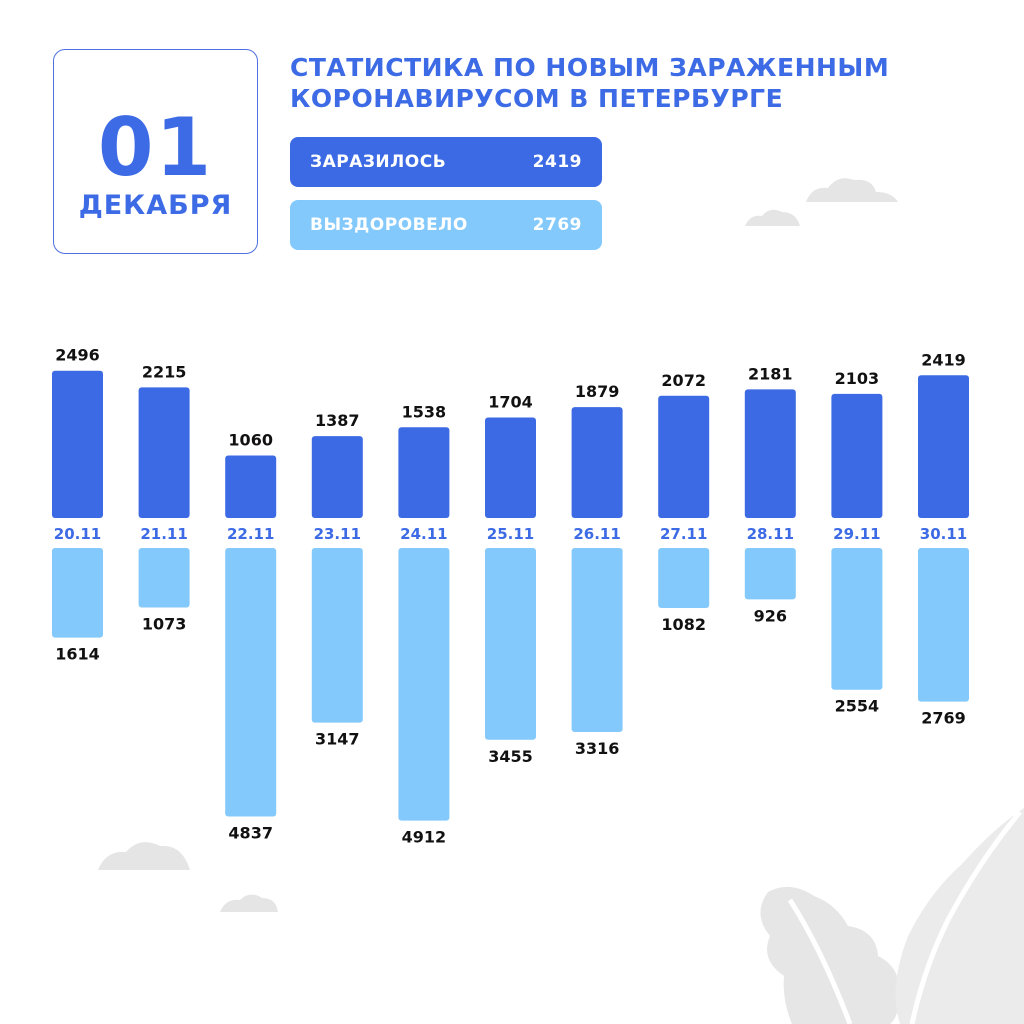  I want to click on recovered-value: 2769, so click(557, 225).